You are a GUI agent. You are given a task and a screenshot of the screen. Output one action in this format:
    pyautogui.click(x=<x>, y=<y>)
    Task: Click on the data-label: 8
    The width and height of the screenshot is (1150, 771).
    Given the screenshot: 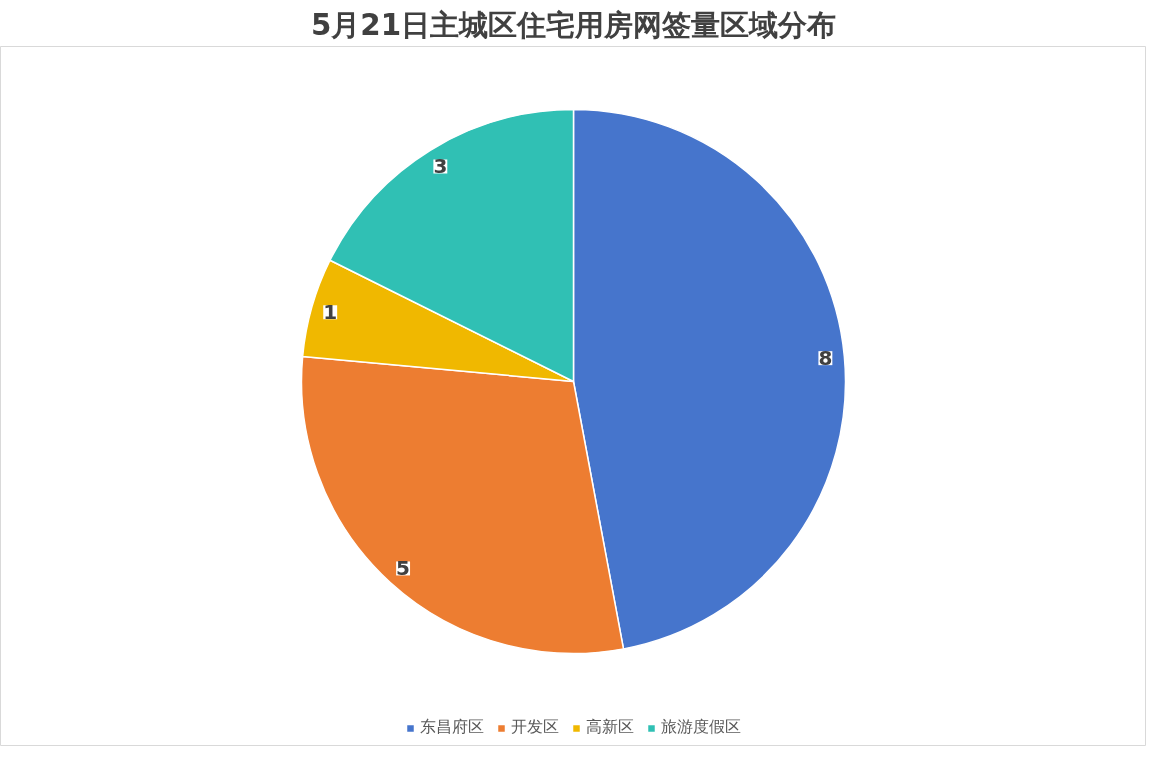 What is the action you would take?
    pyautogui.click(x=825, y=358)
    